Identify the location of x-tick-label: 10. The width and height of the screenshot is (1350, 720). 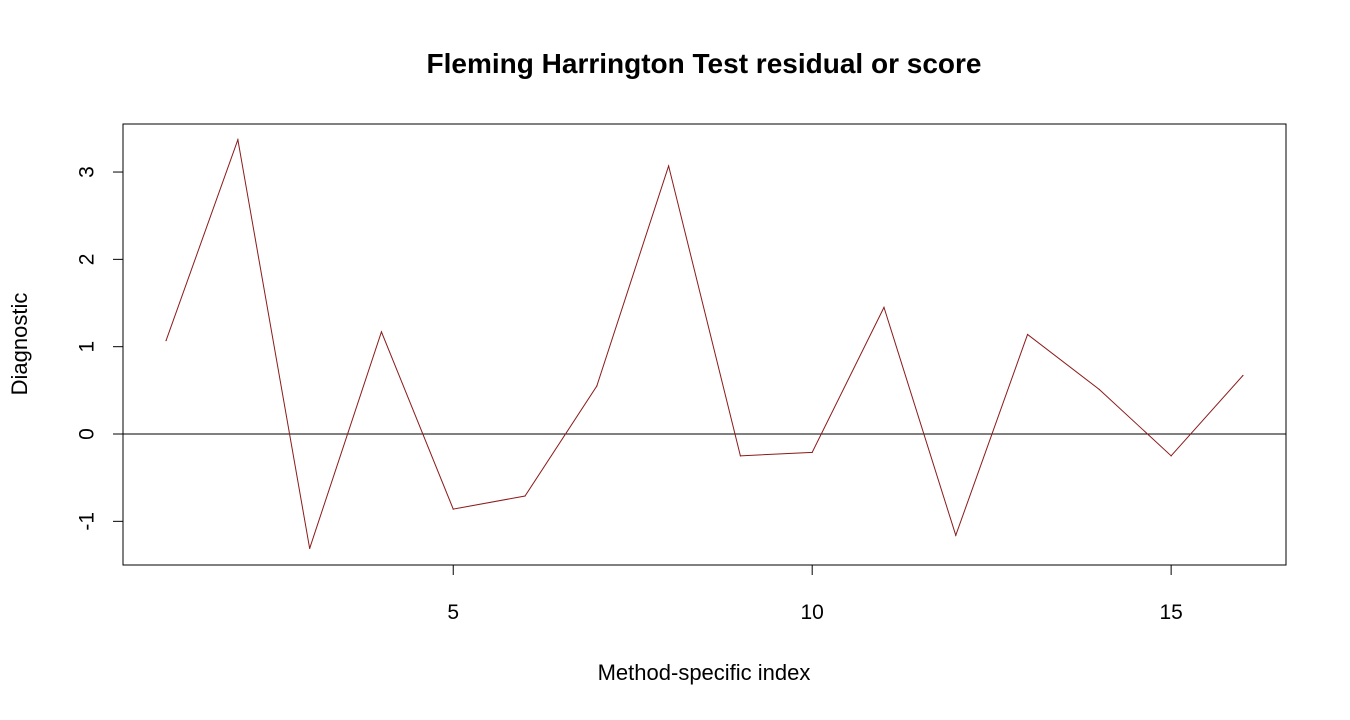
(812, 612).